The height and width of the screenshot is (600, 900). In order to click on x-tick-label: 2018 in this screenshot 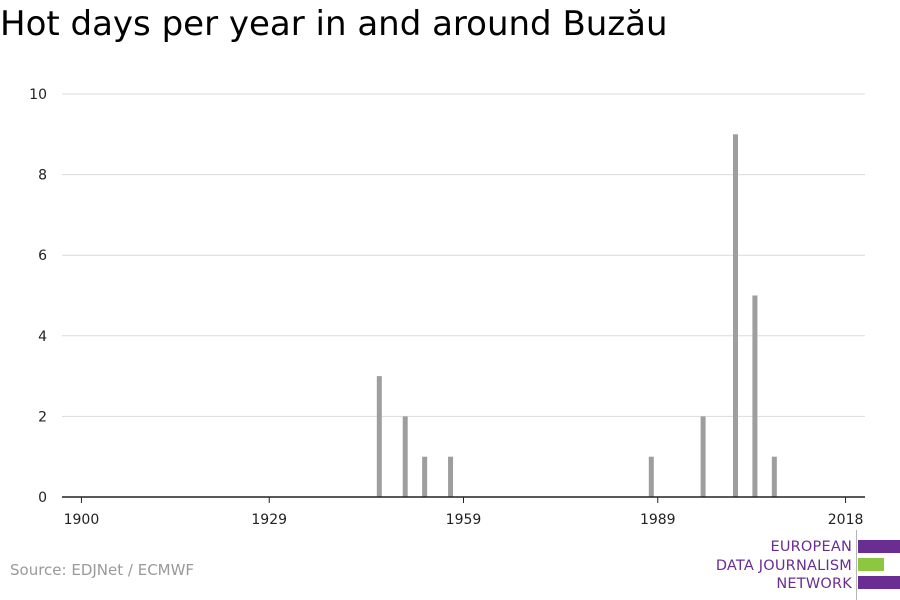, I will do `click(846, 520)`.